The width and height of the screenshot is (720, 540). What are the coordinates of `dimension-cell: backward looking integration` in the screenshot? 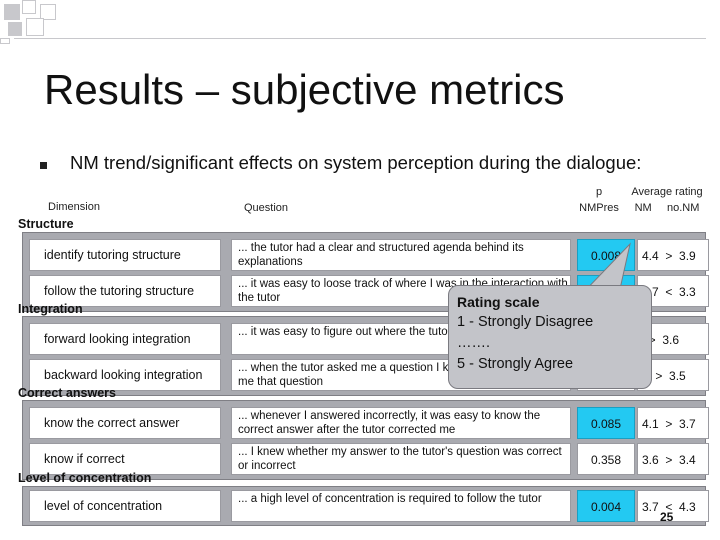 It's located at (123, 375).